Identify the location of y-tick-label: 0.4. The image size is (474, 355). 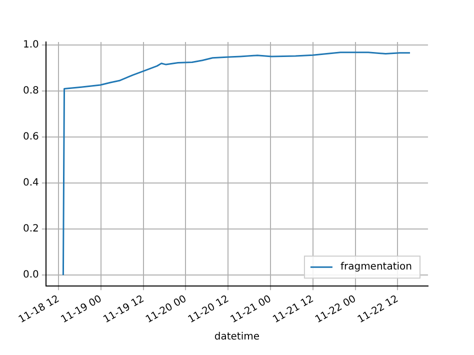
(30, 183).